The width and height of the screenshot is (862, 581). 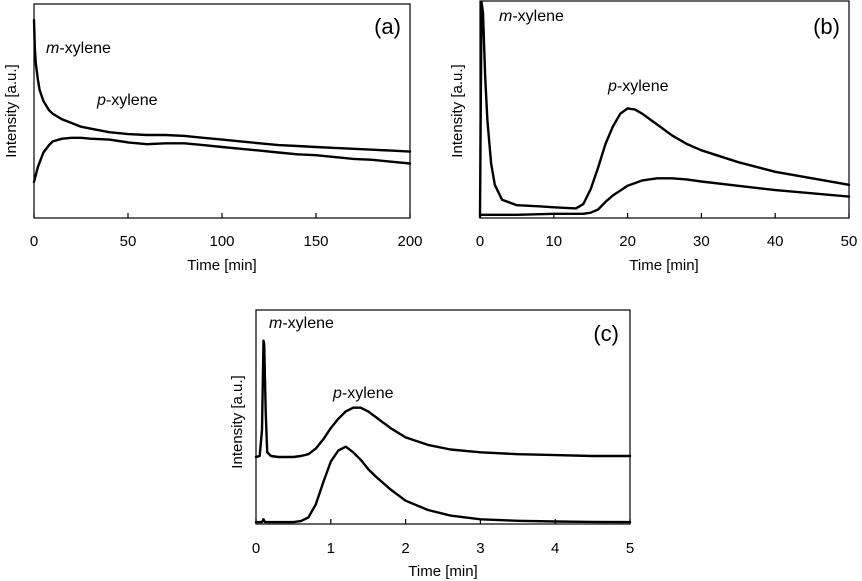 I want to click on panel-a-y-axis-label: Intensity [a.u.], so click(x=11, y=110).